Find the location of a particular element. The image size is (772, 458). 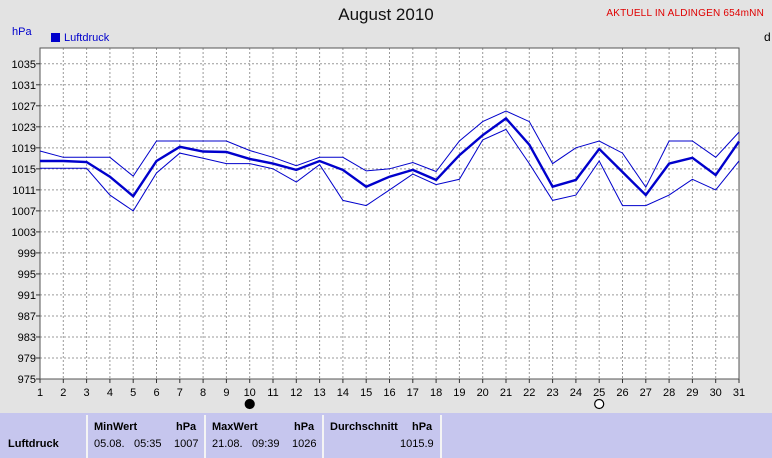

moon-phases is located at coordinates (424, 404).